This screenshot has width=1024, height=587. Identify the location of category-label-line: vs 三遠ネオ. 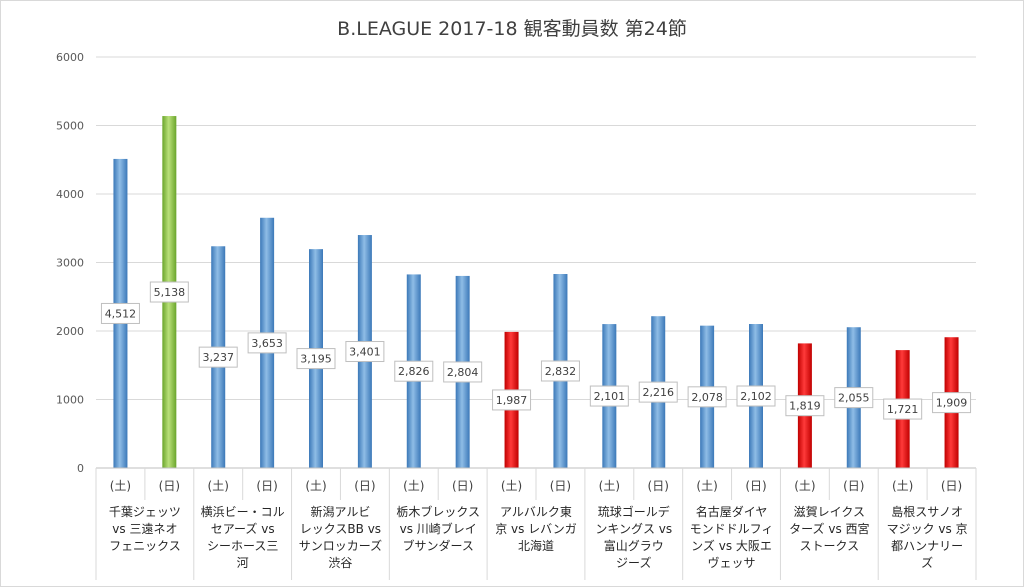
(145, 529).